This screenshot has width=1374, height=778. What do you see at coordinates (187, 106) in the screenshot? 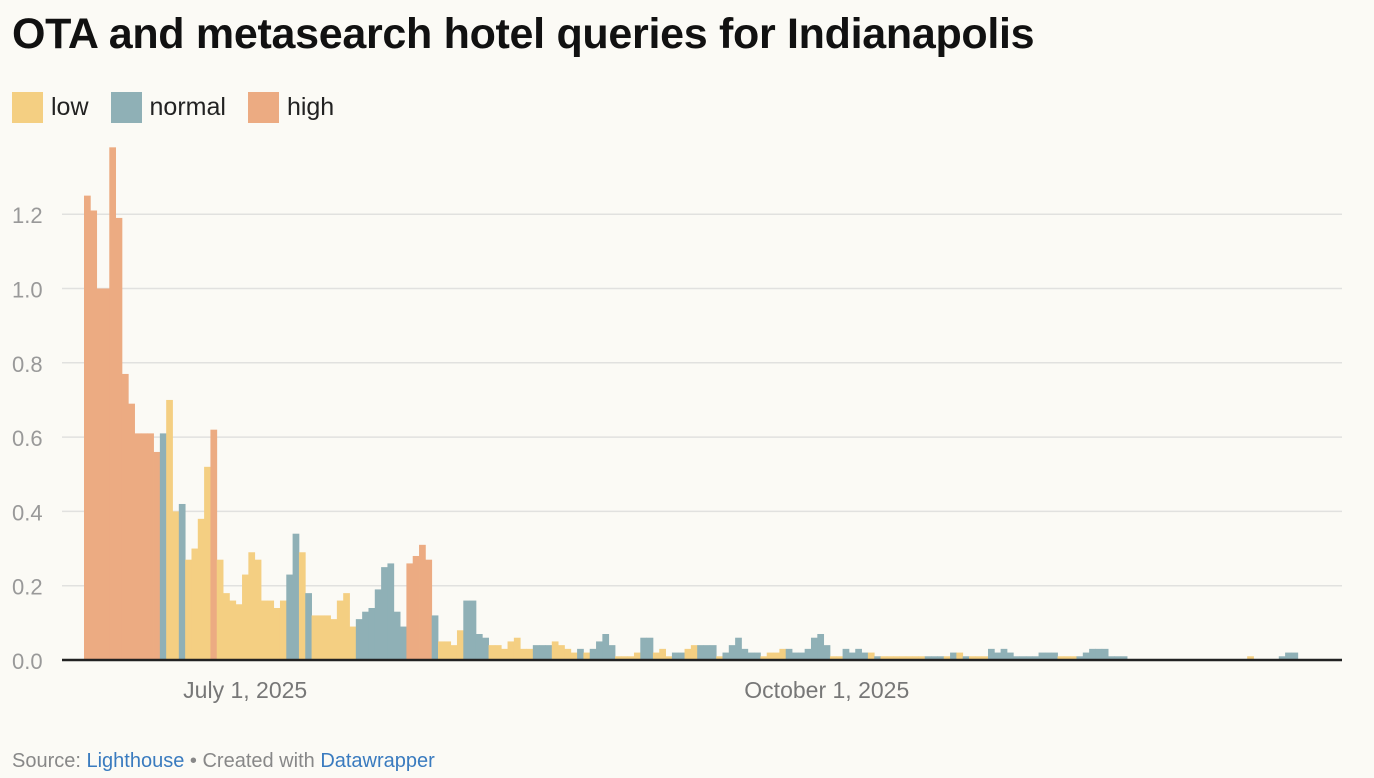
I see `legend-label-normal: normal` at bounding box center [187, 106].